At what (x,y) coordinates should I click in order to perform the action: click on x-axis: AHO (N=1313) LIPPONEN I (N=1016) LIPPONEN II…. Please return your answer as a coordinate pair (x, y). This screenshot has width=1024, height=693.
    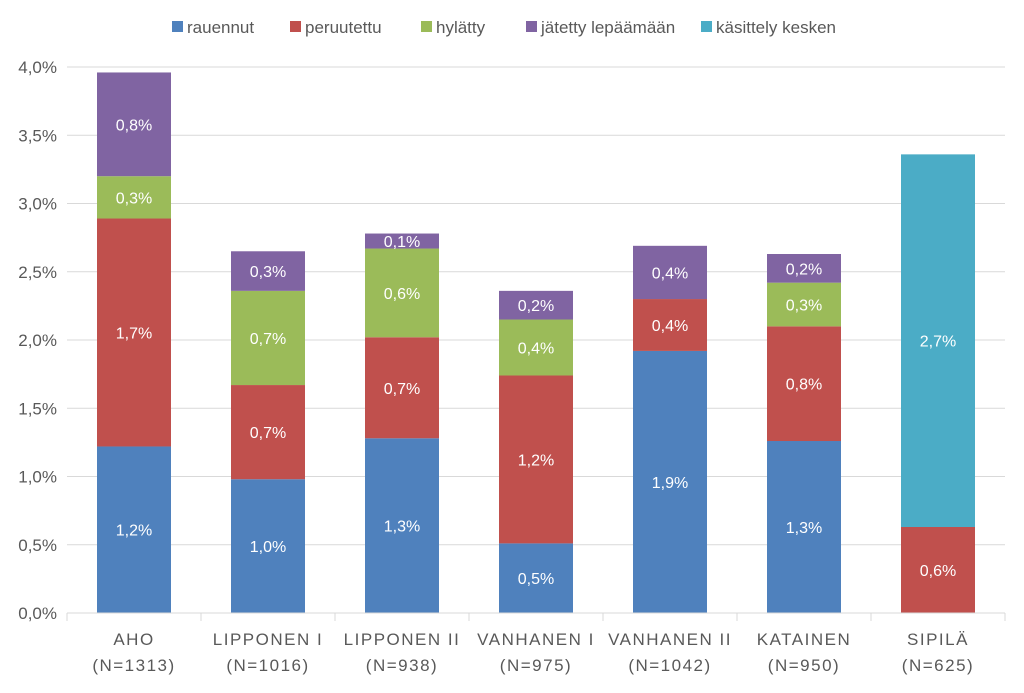
    Looking at the image, I should click on (536, 643).